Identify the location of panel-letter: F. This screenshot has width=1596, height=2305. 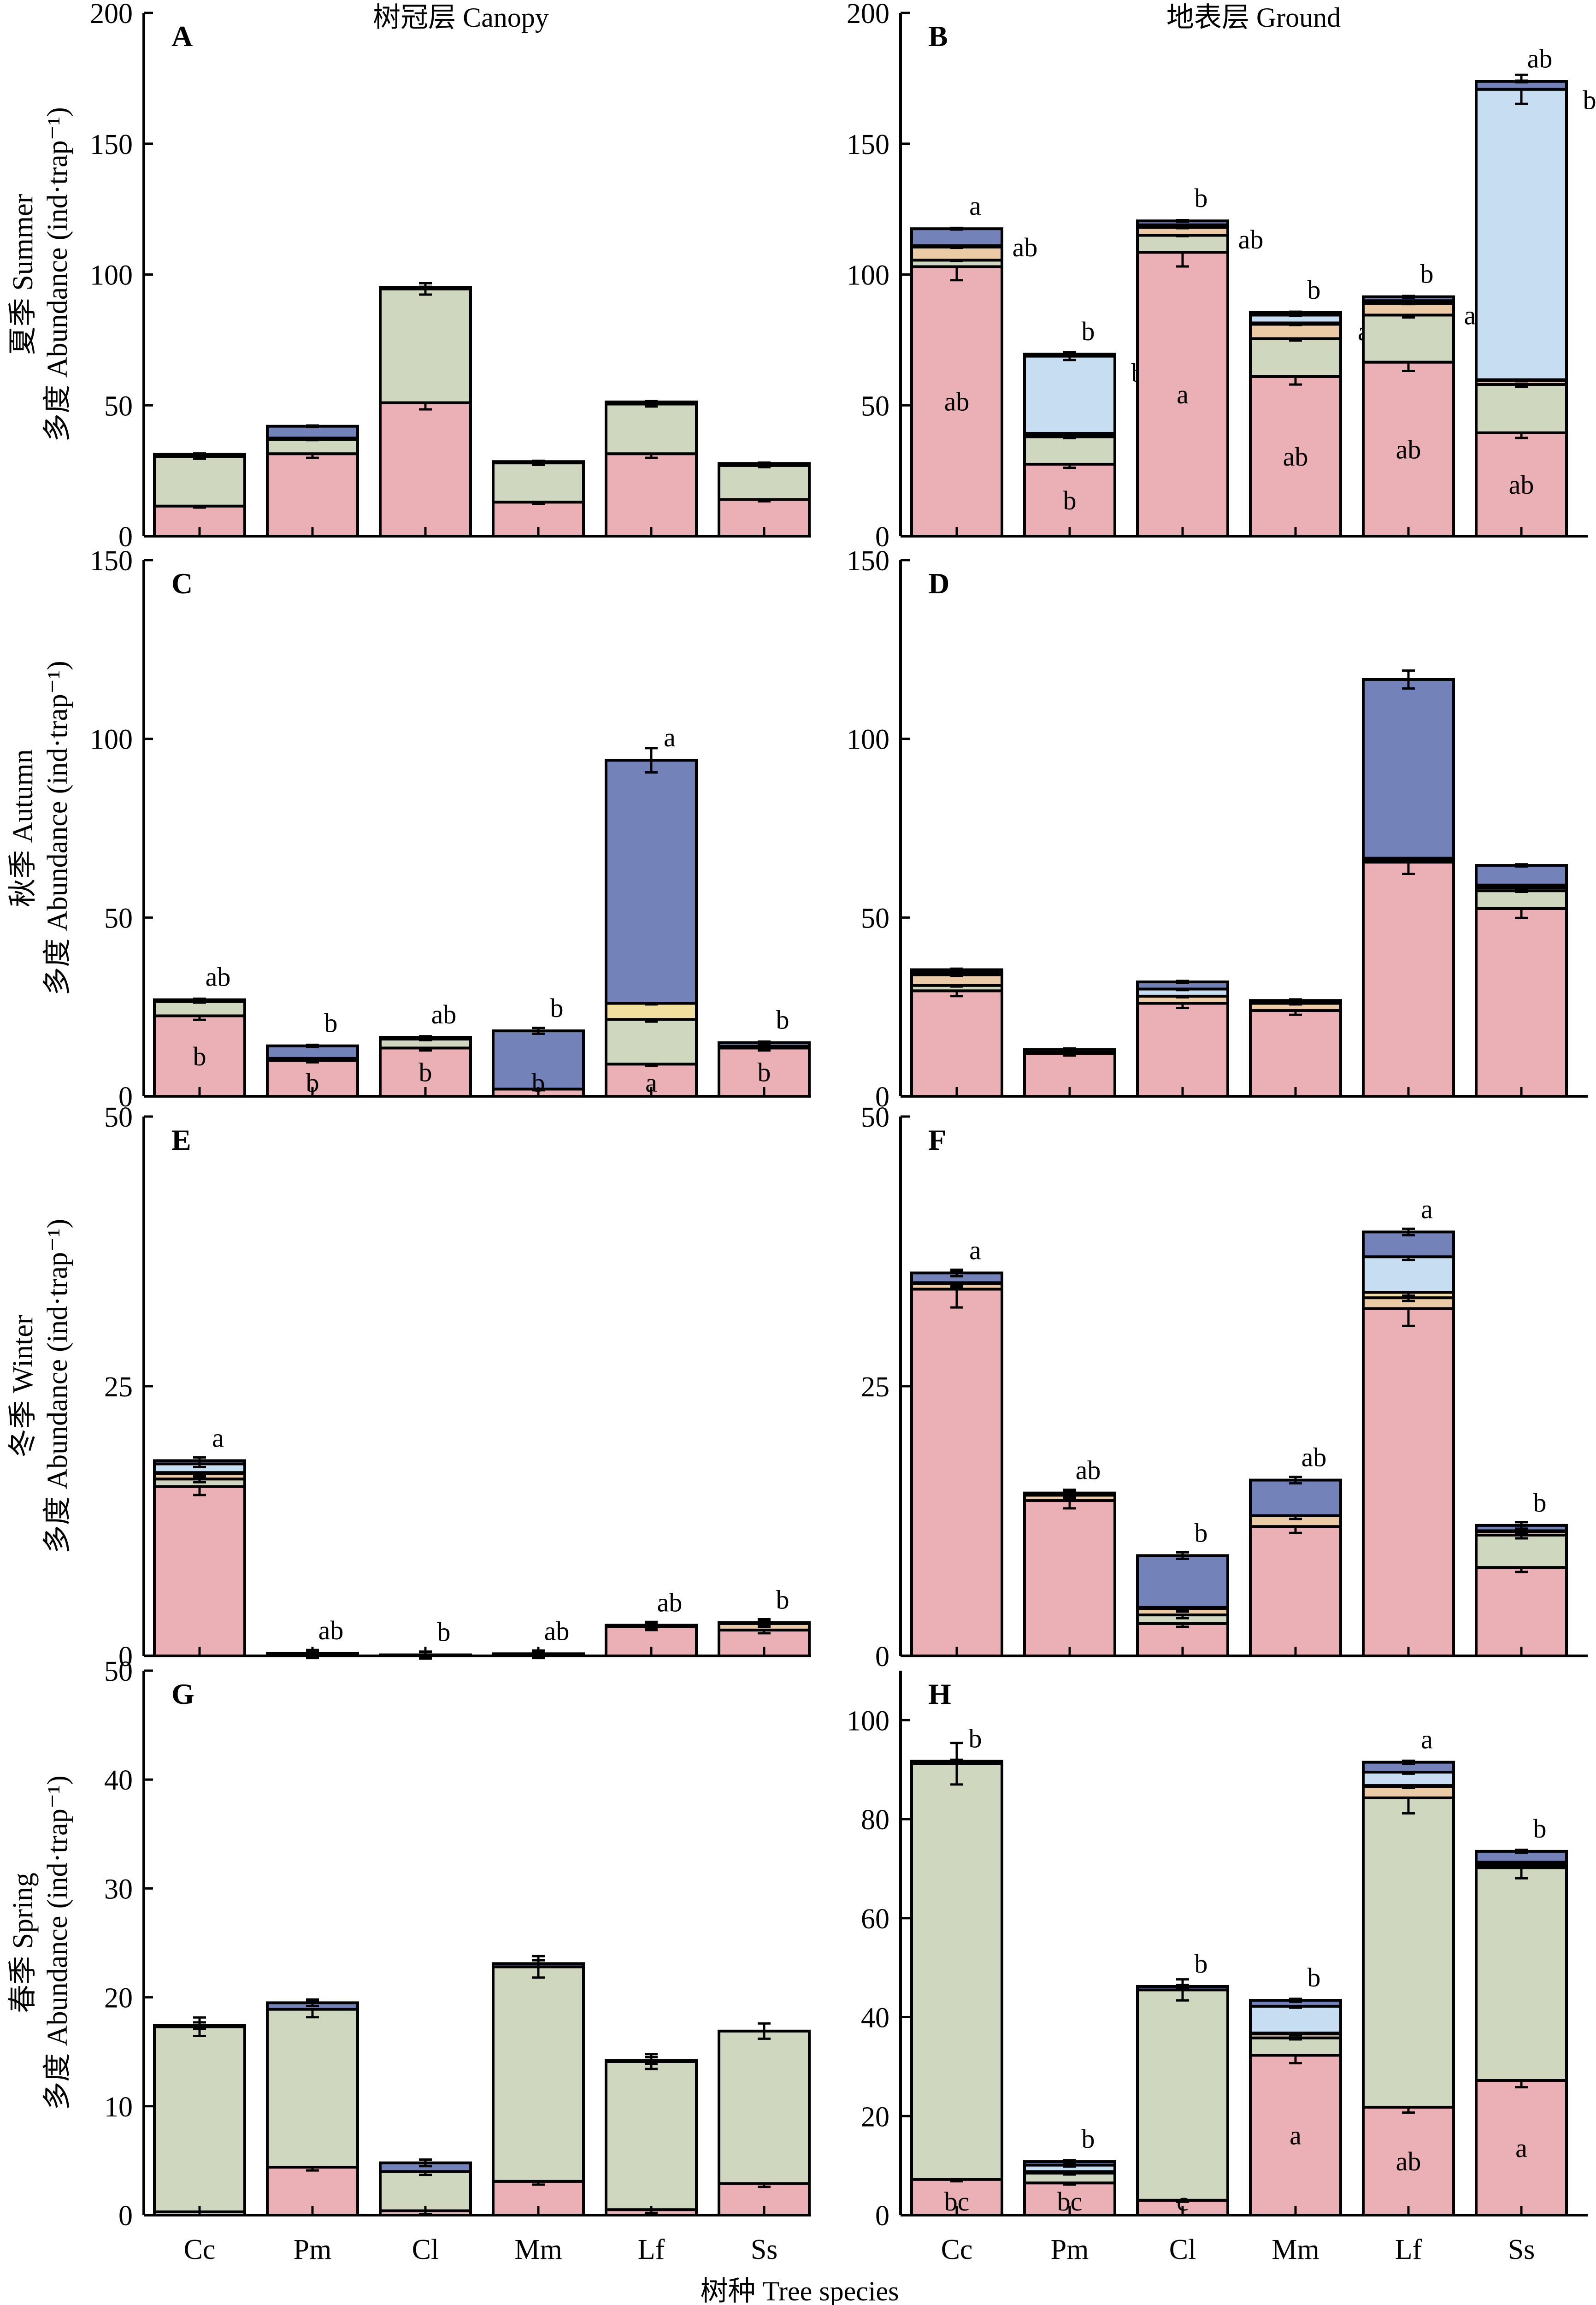
(937, 1139).